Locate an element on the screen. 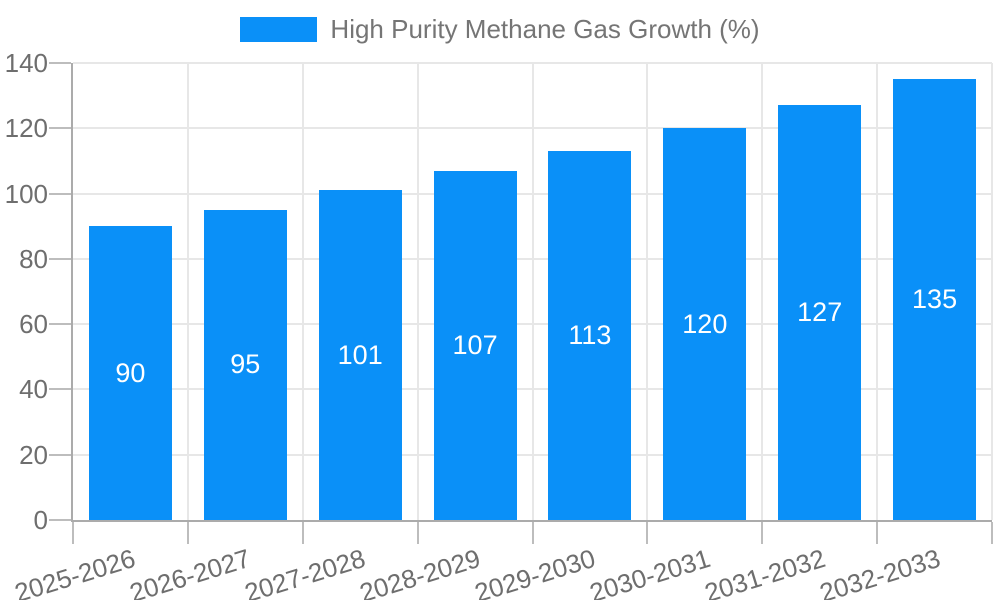  bar-value-label: 95 is located at coordinates (245, 364).